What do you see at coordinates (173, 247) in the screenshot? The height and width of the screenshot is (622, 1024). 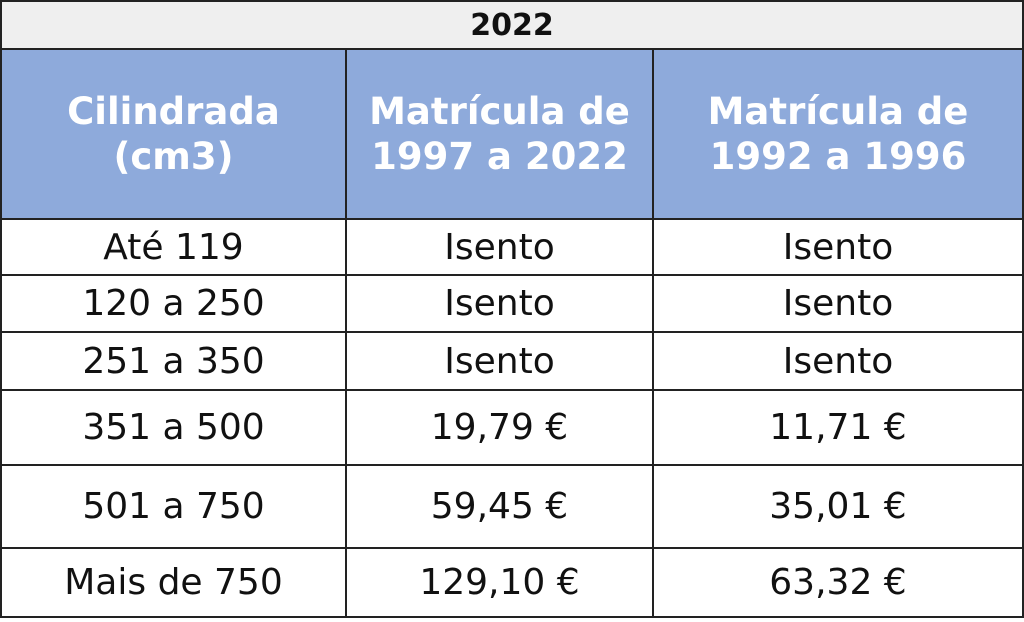 I see `table-cell: Até 119` at bounding box center [173, 247].